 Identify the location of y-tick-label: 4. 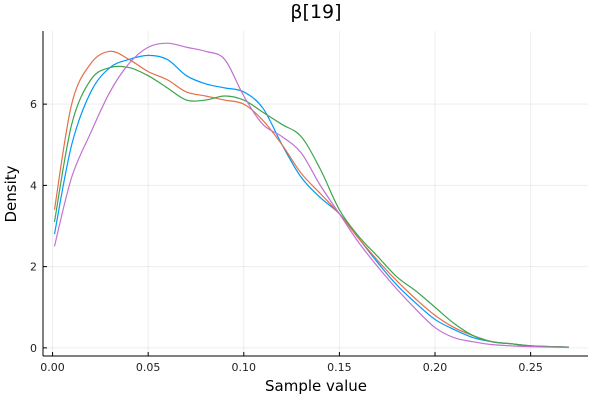
(33, 185).